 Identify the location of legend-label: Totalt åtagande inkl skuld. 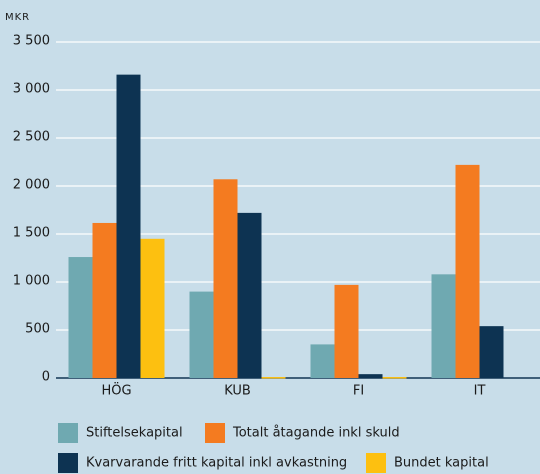
(316, 433).